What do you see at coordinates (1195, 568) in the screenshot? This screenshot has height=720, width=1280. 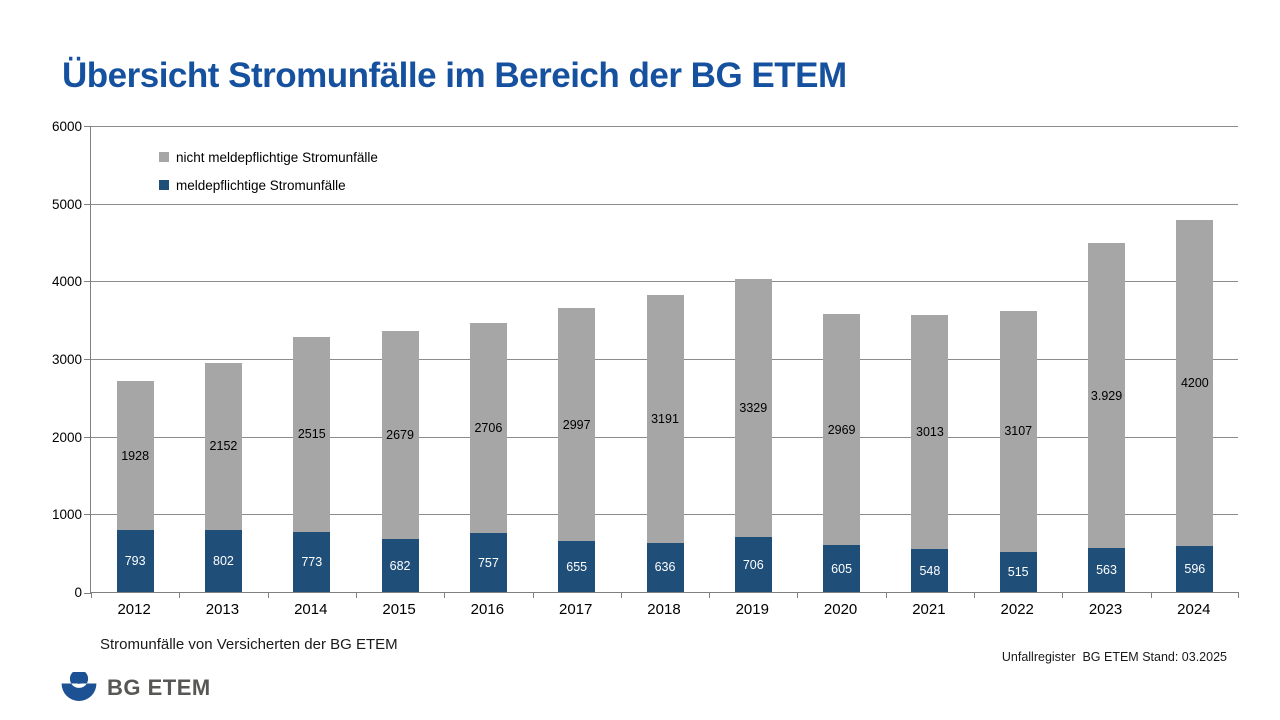 I see `bar-value-label: 596` at bounding box center [1195, 568].